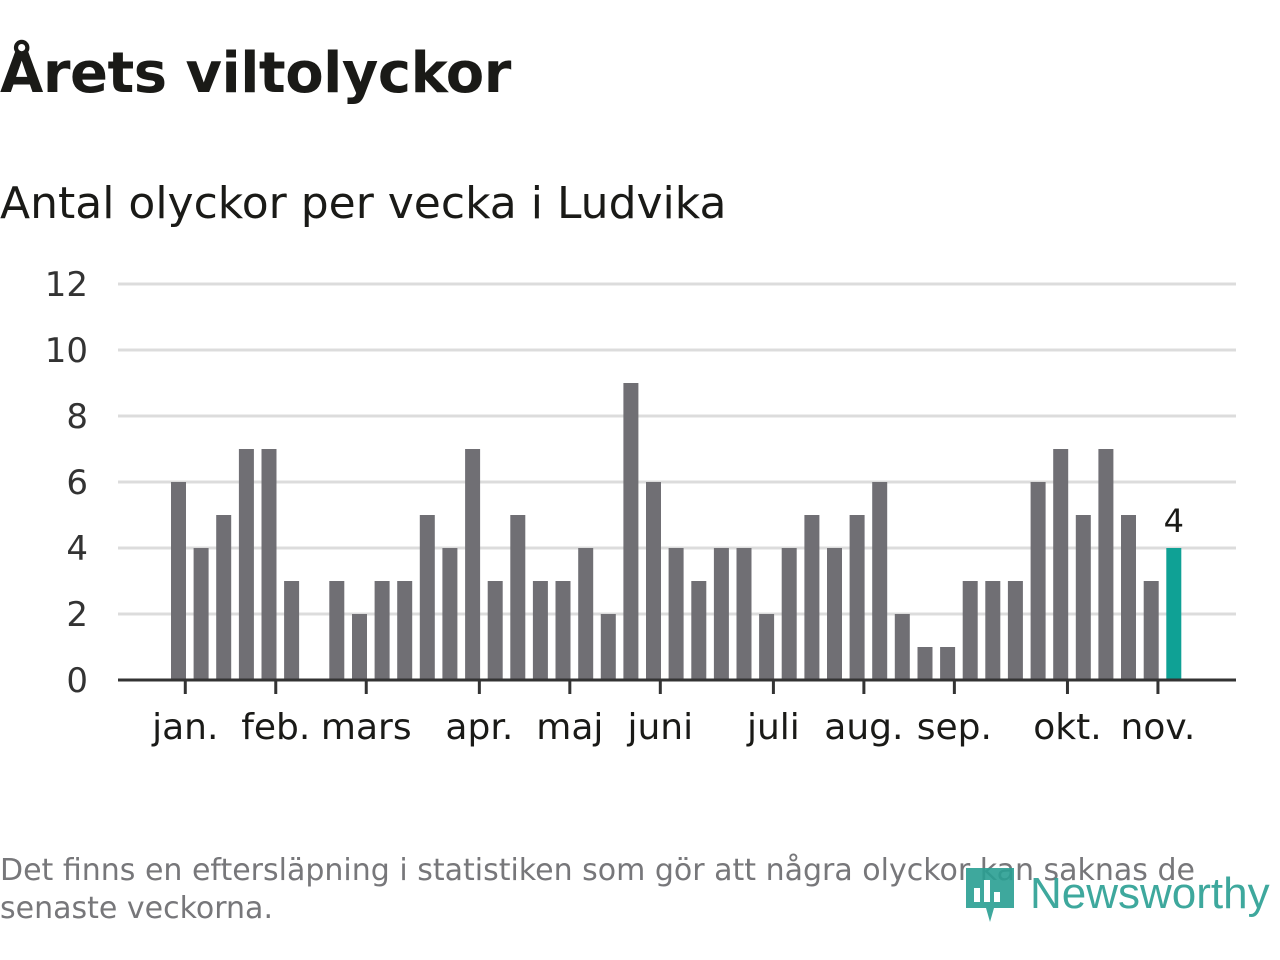 The height and width of the screenshot is (960, 1280). Describe the element at coordinates (479, 727) in the screenshot. I see `x-tick-label: apr.` at that location.